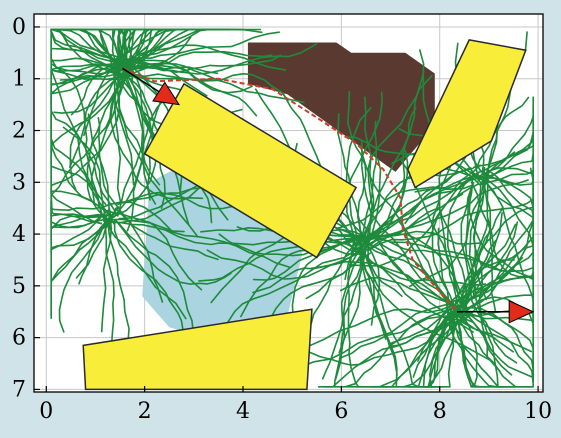 This screenshot has height=438, width=561. I want to click on y-tick-label: 4, so click(19, 234).